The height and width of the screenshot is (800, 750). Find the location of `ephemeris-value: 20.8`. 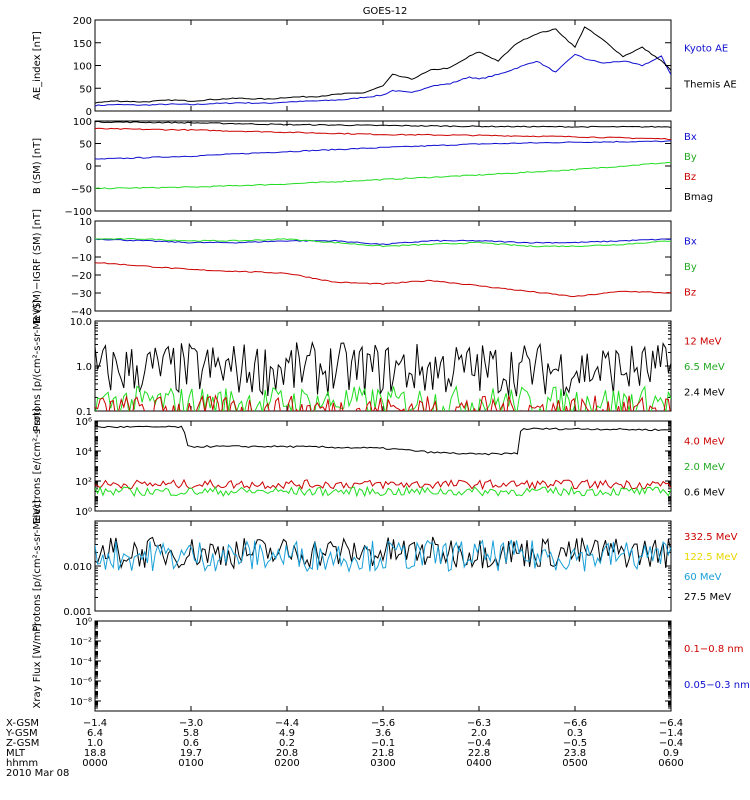

ephemeris-value: 20.8 is located at coordinates (287, 753).